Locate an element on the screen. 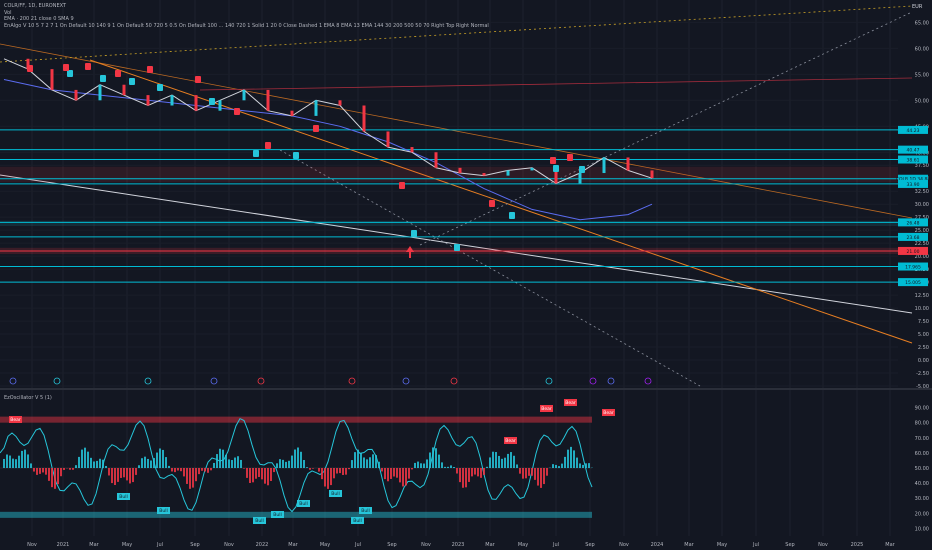  oscillator-lower-band is located at coordinates (296, 514).